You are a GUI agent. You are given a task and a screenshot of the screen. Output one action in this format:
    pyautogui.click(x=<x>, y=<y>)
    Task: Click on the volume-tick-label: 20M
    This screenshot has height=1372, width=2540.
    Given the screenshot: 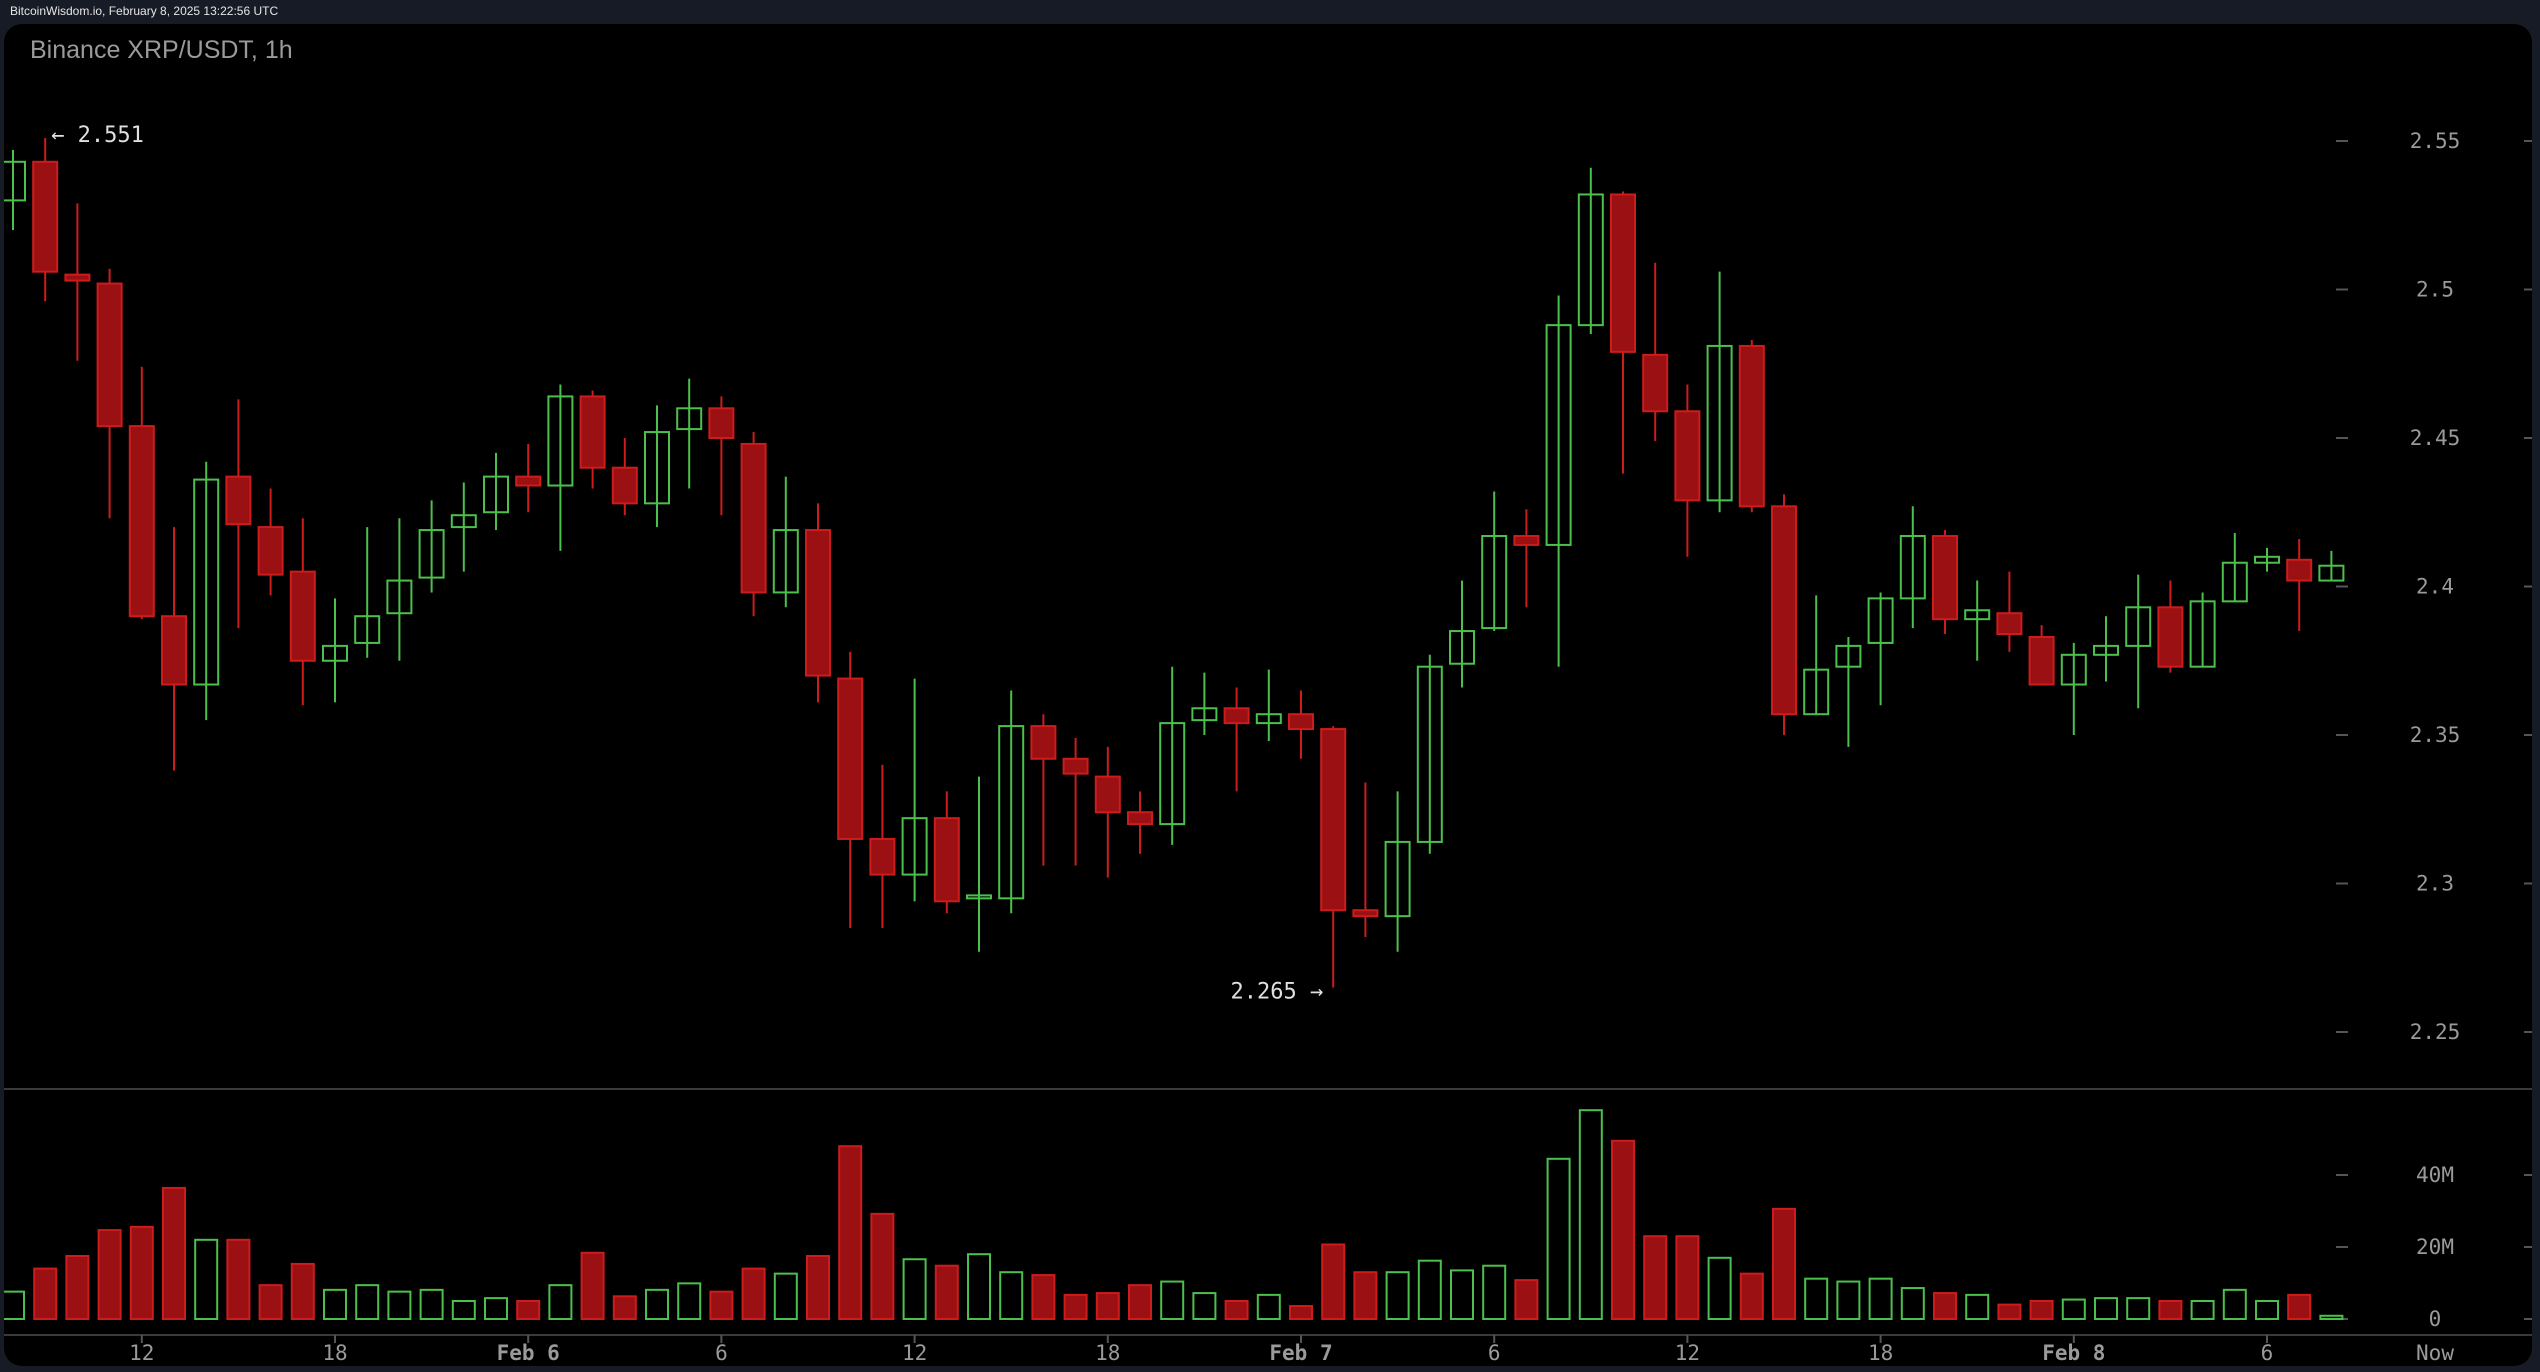 What is the action you would take?
    pyautogui.click(x=2435, y=1247)
    